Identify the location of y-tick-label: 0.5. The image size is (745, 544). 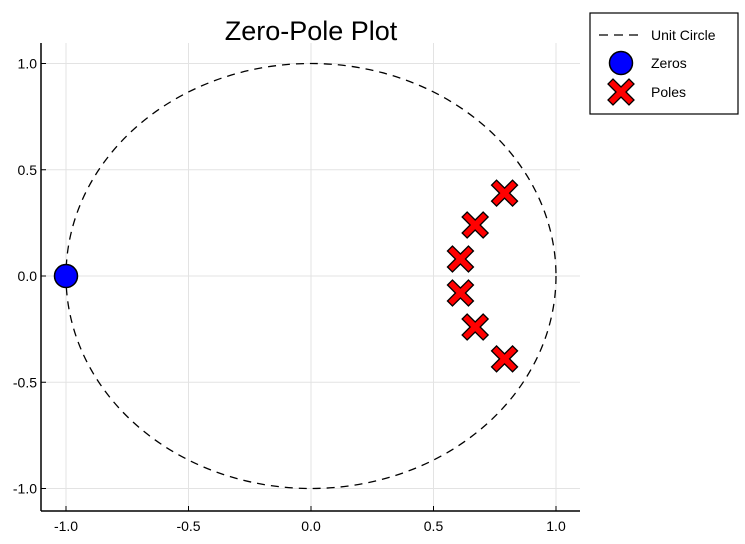
(28, 170).